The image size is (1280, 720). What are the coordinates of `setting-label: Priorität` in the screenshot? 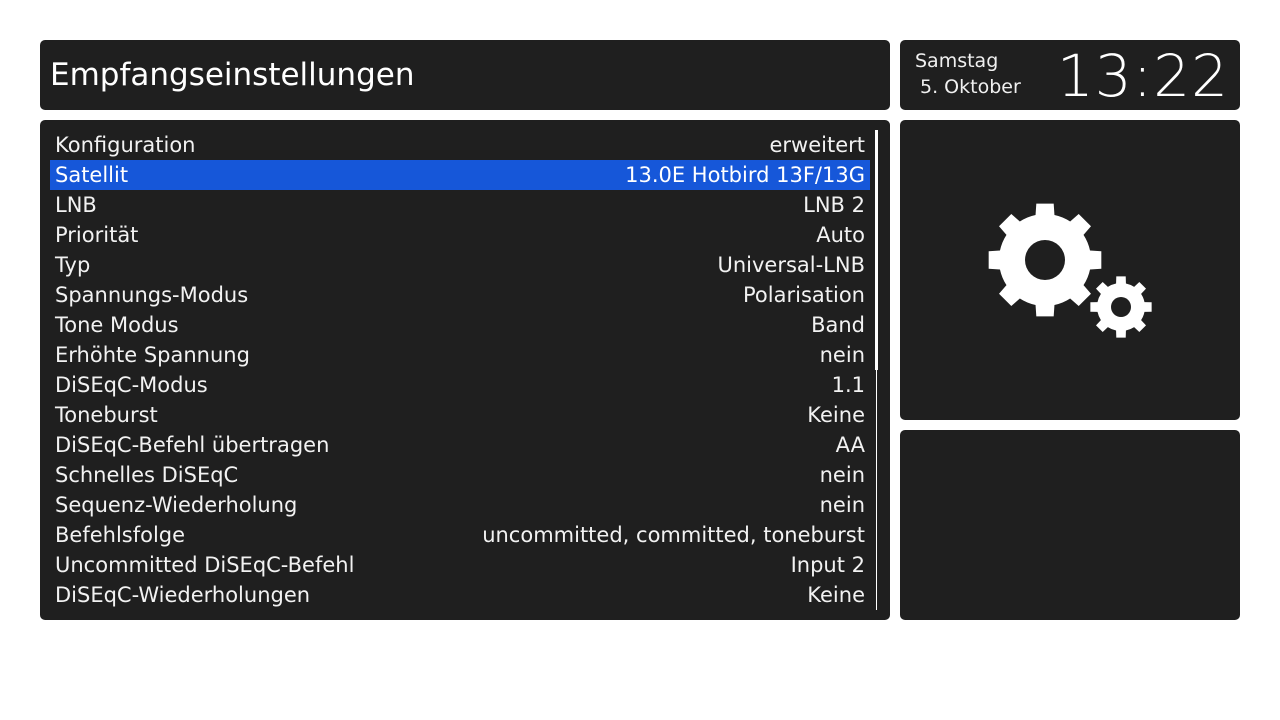 It's located at (97, 235).